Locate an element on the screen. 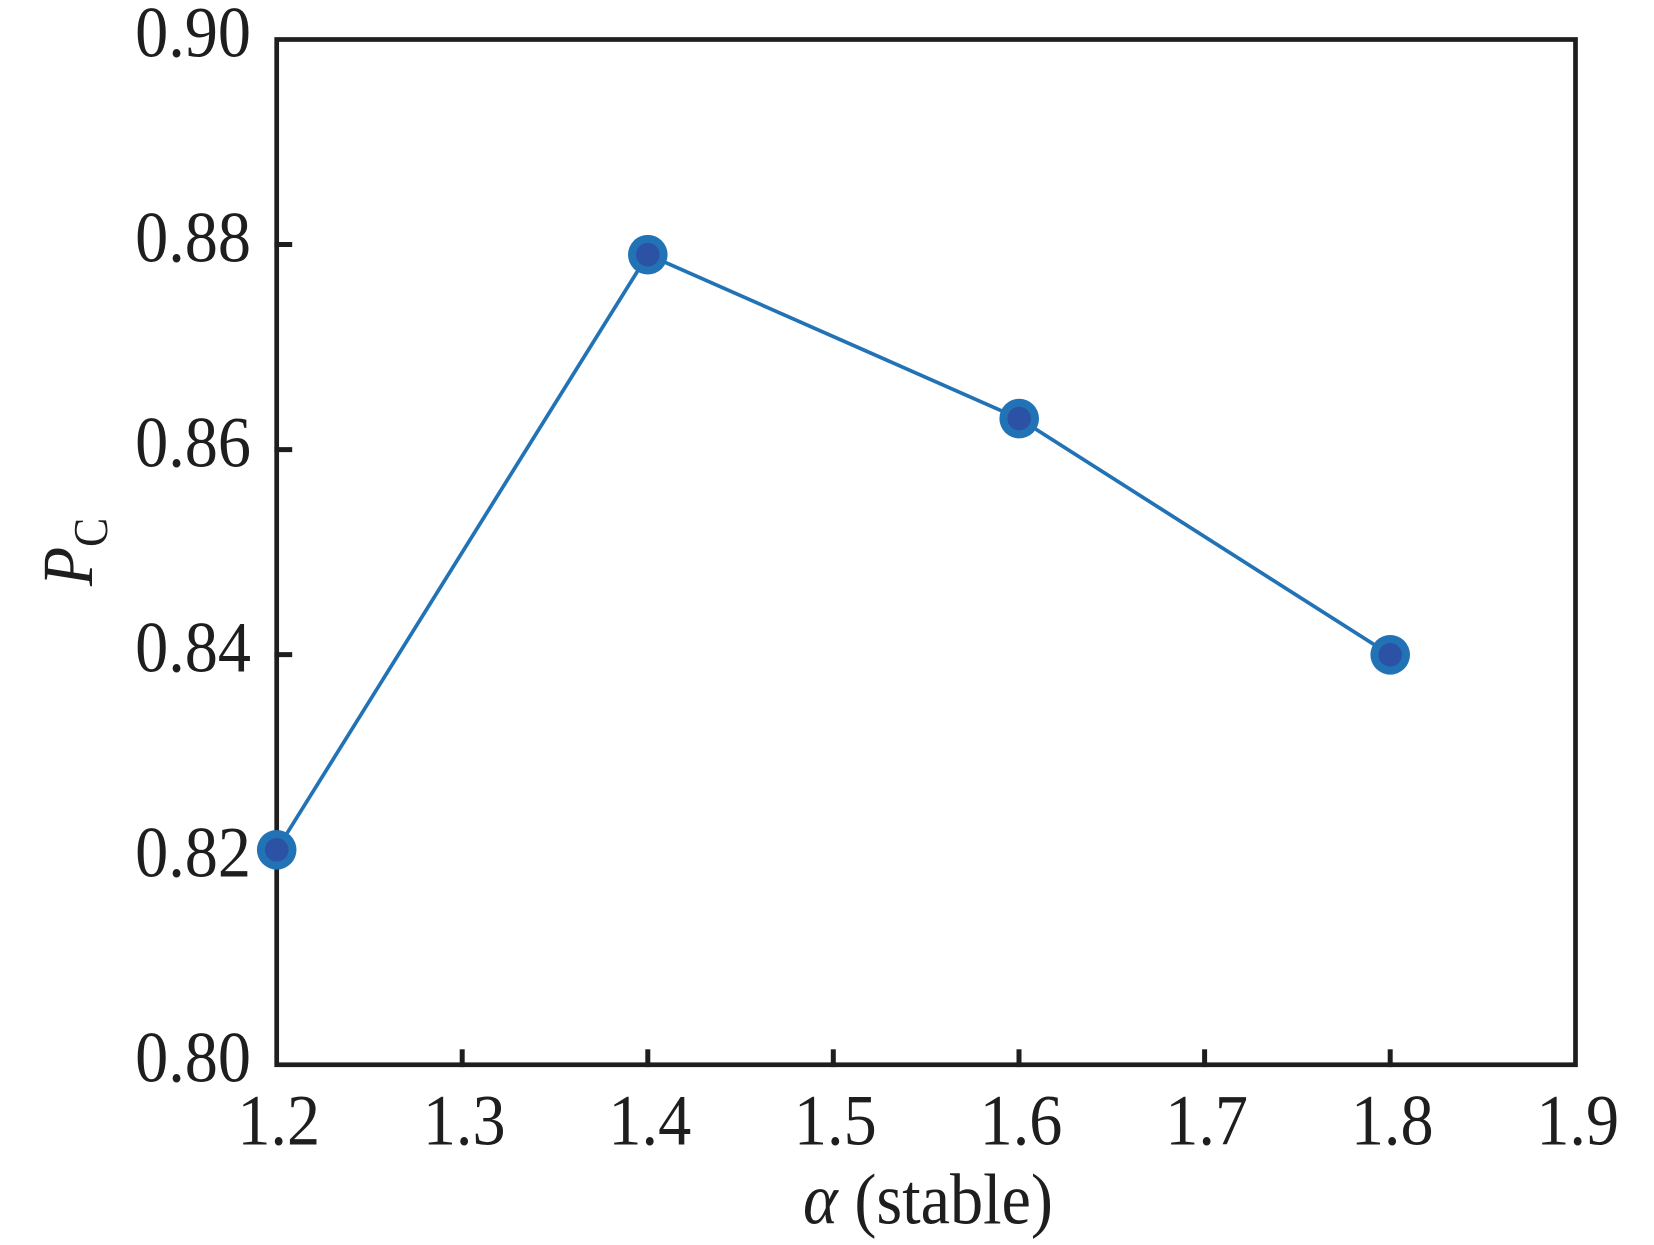  svg-text: 0.84 is located at coordinates (193, 647).